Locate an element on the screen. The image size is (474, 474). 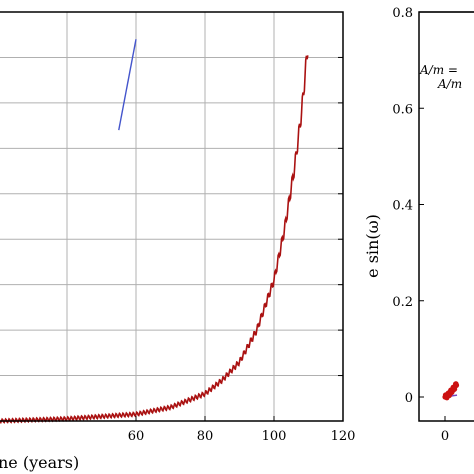
right-y-tick-label: 0 is located at coordinates (409, 398).